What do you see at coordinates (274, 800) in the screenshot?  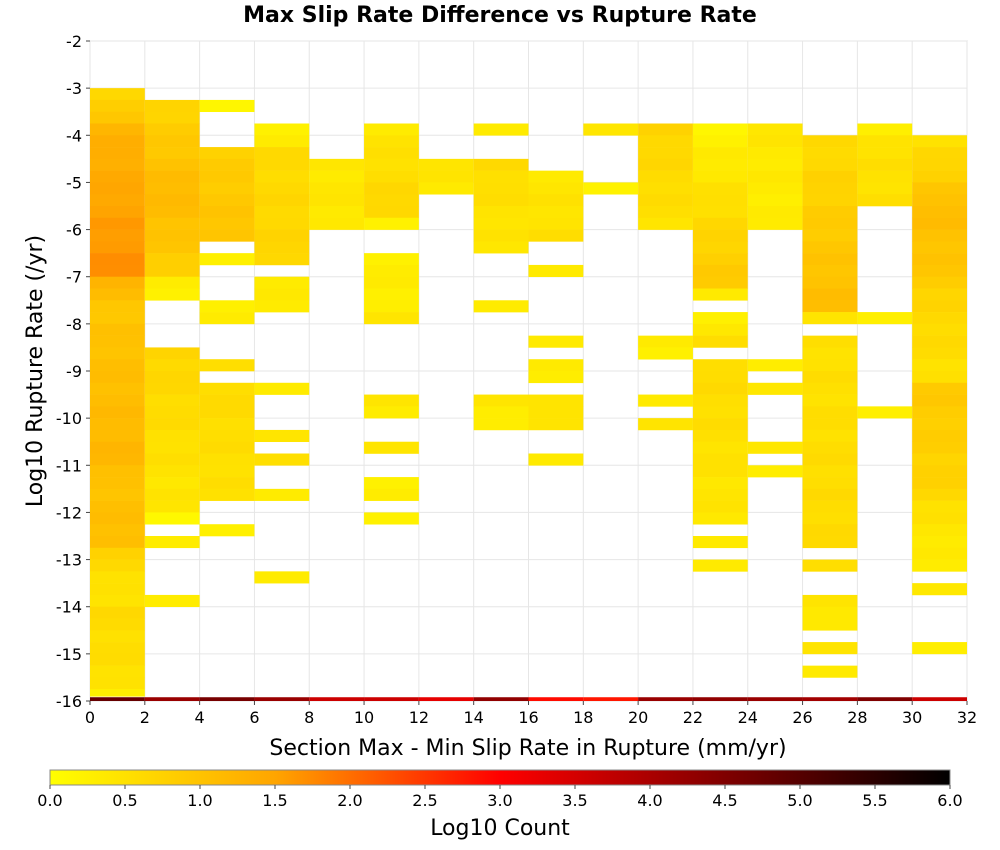 I see `colorbar-tick-label: 1.5` at bounding box center [274, 800].